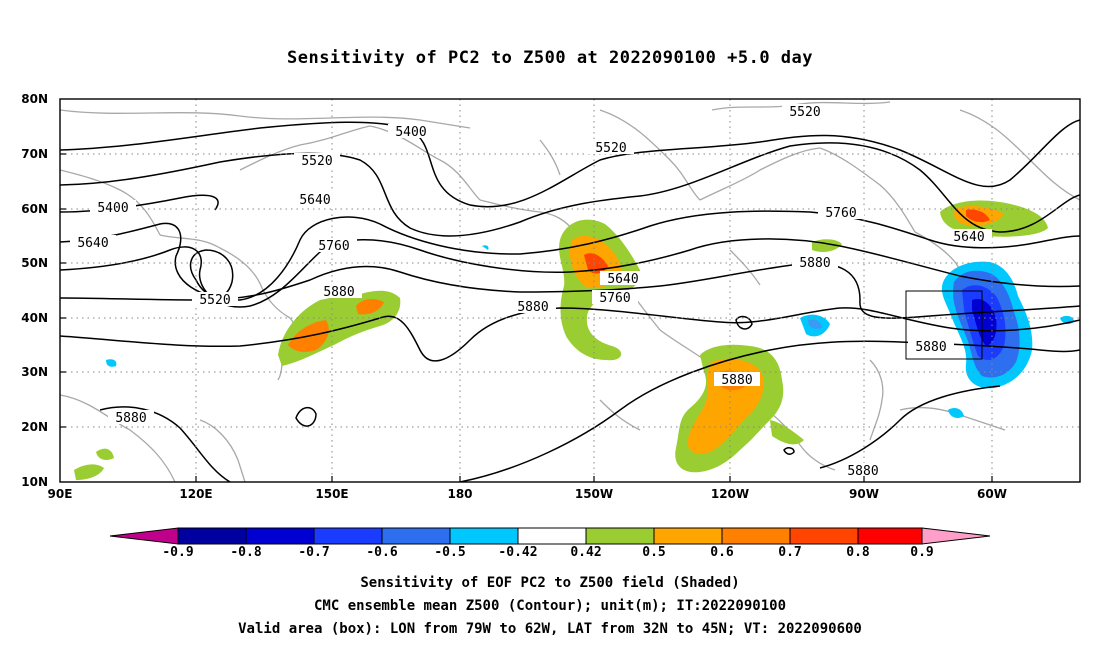 The width and height of the screenshot is (1100, 650). I want to click on lon-label: 120E, so click(196, 494).